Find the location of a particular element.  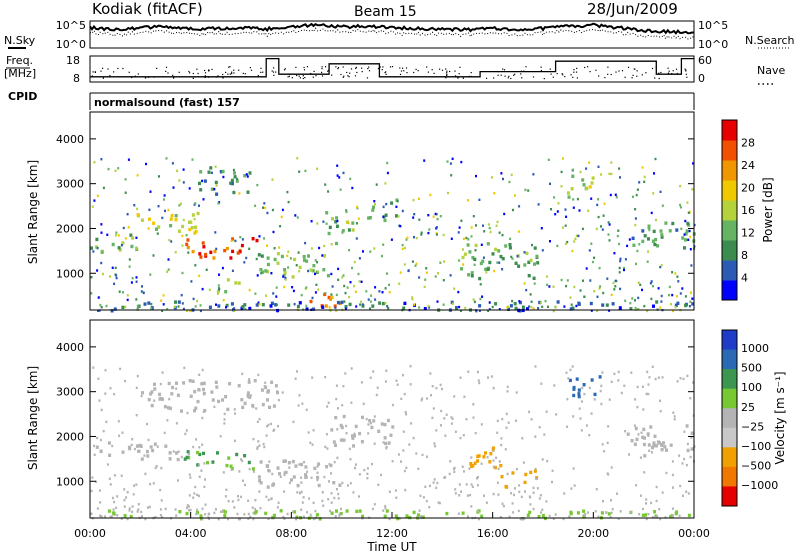

noise-panel: 10^5 10^0 10^5 10^0 is located at coordinates (392, 35).